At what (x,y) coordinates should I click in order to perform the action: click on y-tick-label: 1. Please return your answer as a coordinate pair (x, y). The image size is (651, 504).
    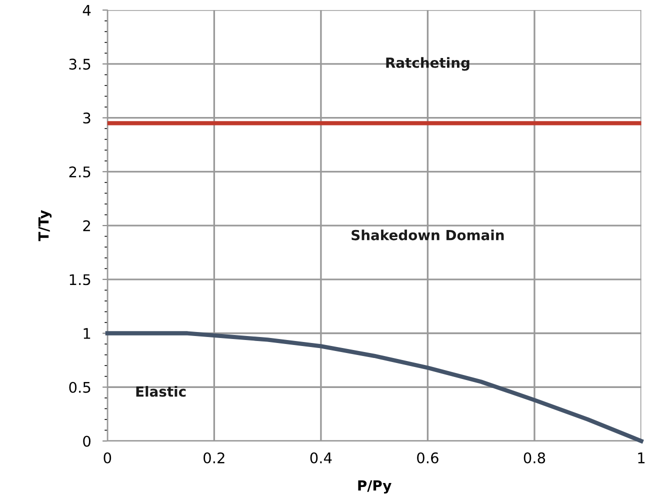
    Looking at the image, I should click on (87, 333).